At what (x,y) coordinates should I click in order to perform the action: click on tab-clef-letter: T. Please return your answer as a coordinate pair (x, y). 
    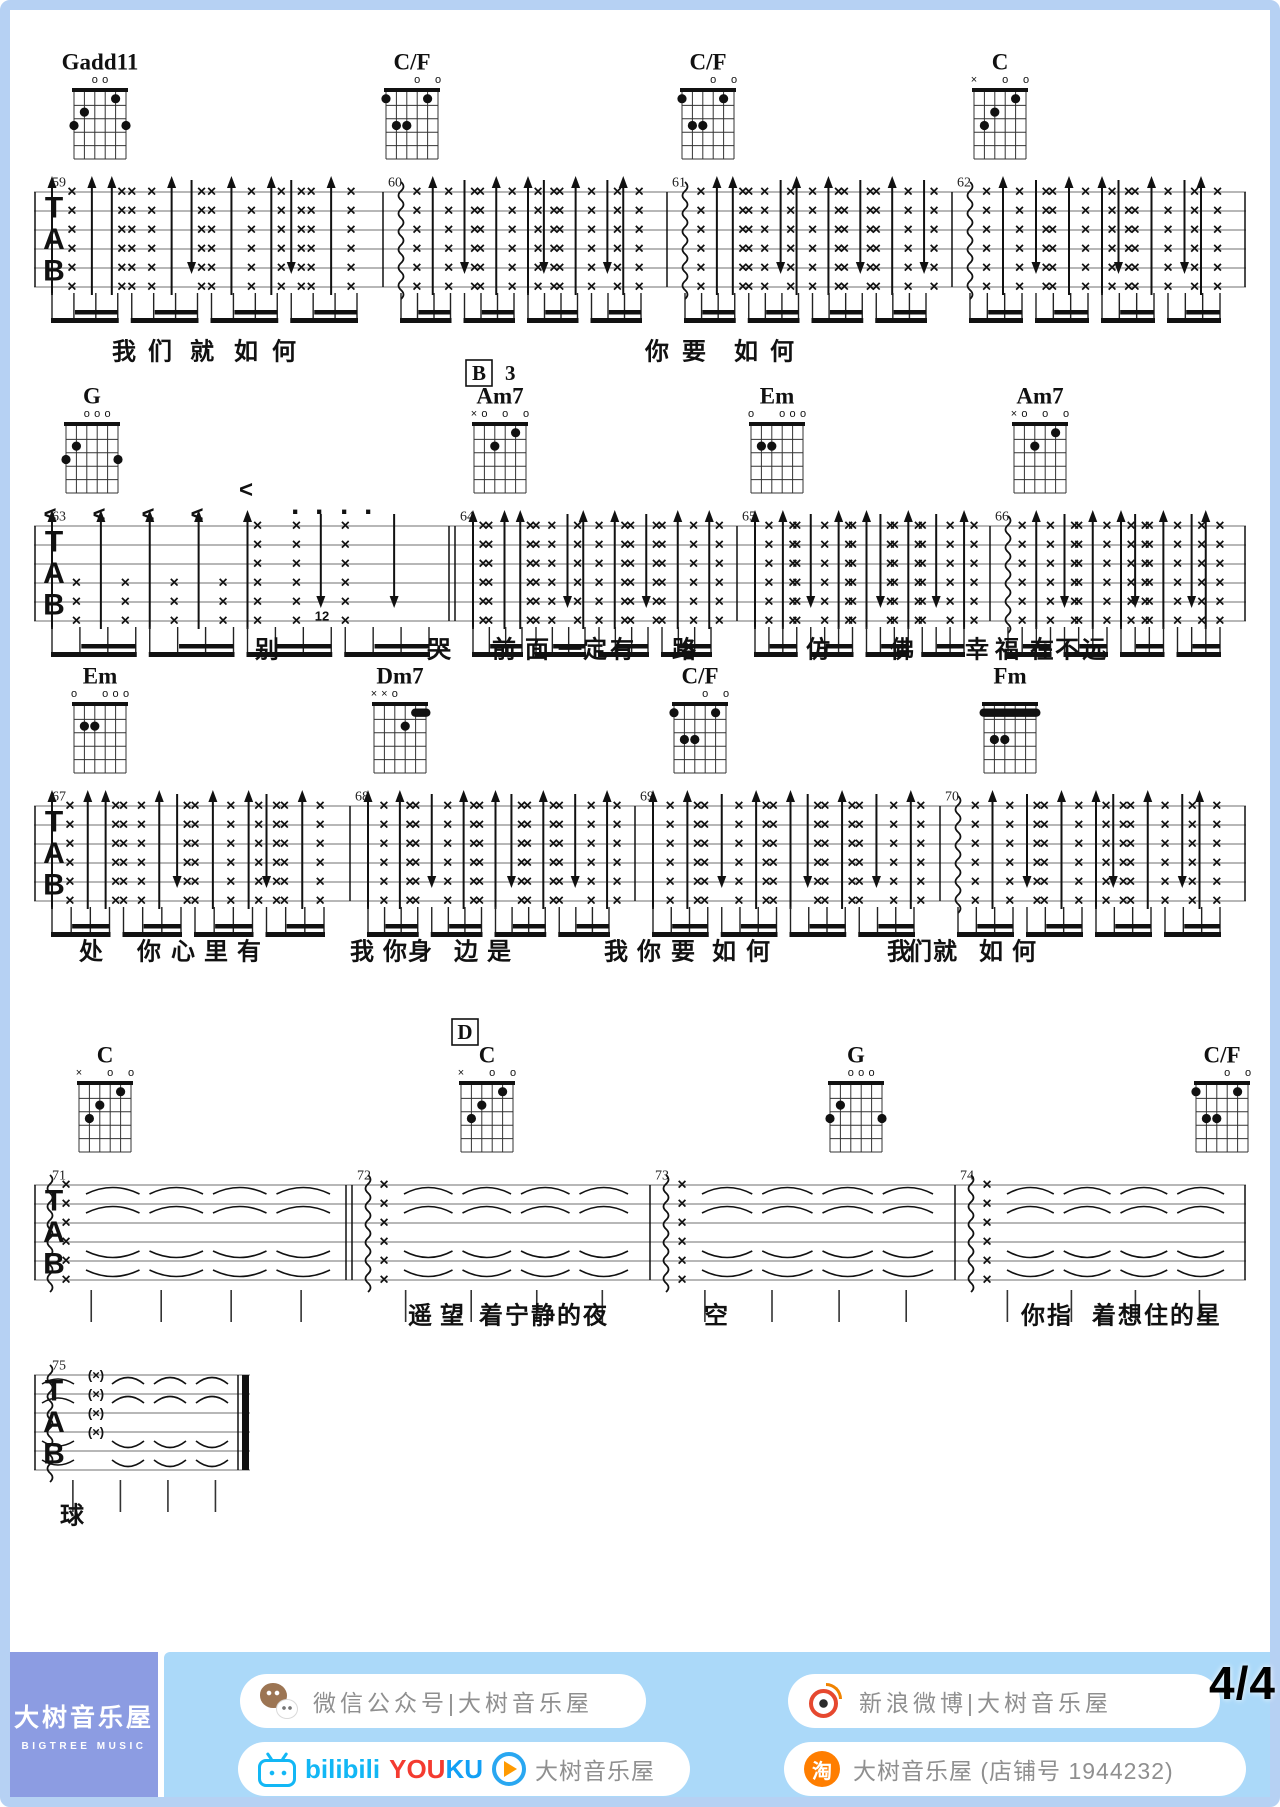
    Looking at the image, I should click on (54, 208).